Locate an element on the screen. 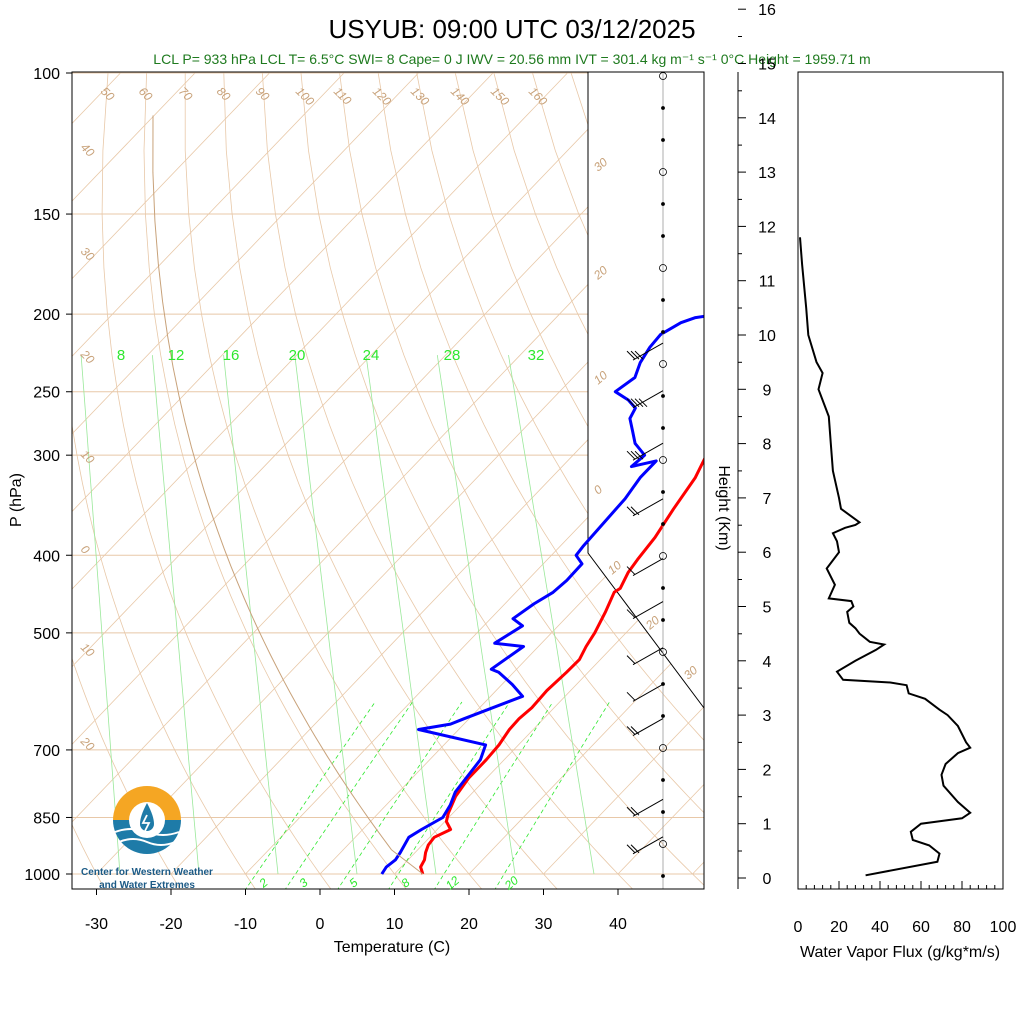  flux-series is located at coordinates (885, 557).